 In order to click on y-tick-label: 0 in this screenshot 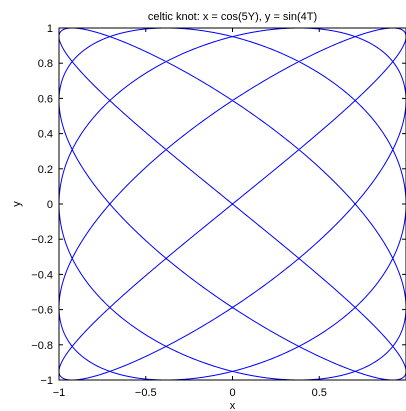, I will do `click(50, 205)`.